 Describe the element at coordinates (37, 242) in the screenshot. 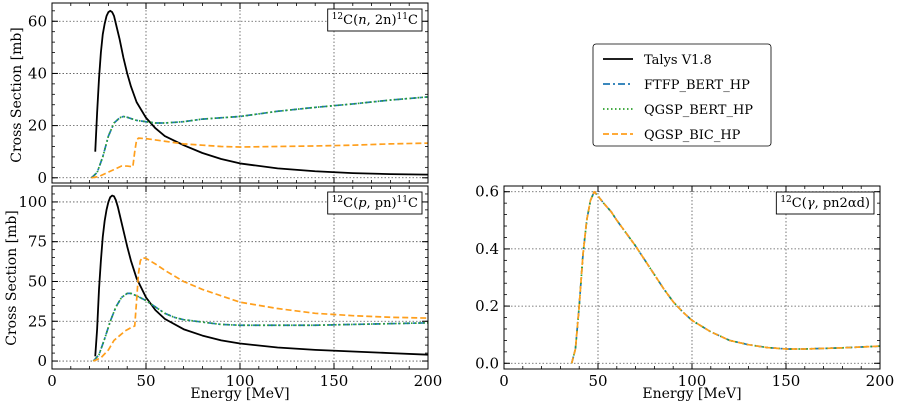

I see `y-tick-label: 75` at that location.